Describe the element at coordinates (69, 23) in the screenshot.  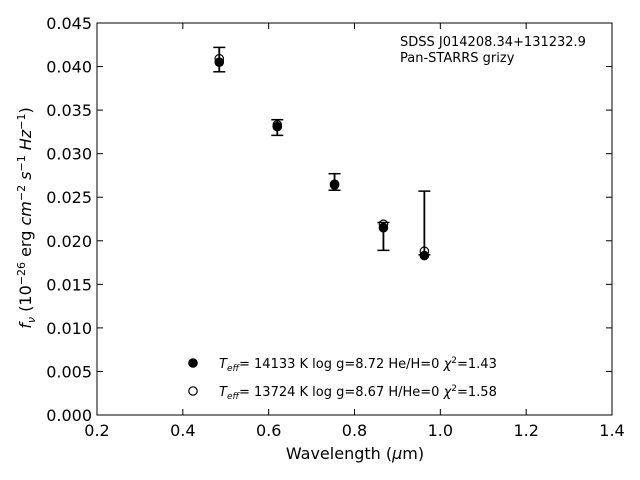
I see `y-tick-label: 0.045` at that location.